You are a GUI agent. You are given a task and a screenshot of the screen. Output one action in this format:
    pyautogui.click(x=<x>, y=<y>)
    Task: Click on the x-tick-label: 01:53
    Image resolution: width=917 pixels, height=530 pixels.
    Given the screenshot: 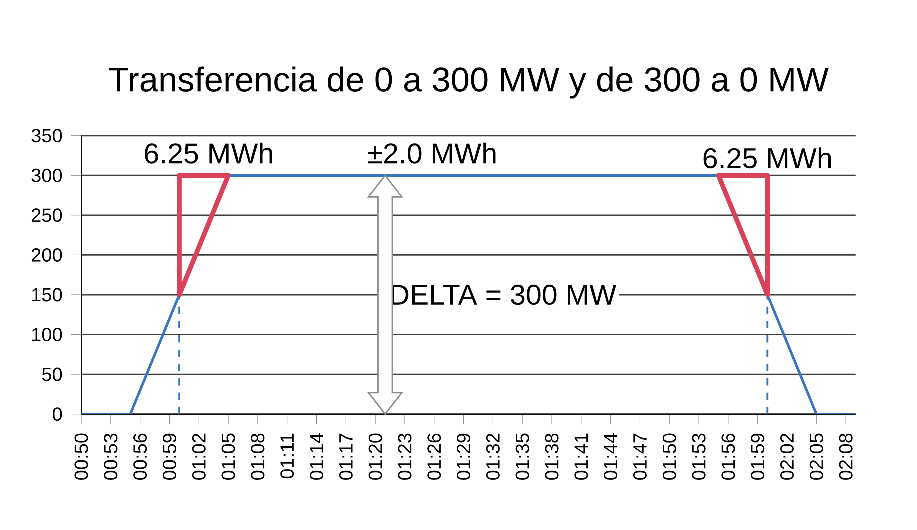 What is the action you would take?
    pyautogui.click(x=699, y=457)
    